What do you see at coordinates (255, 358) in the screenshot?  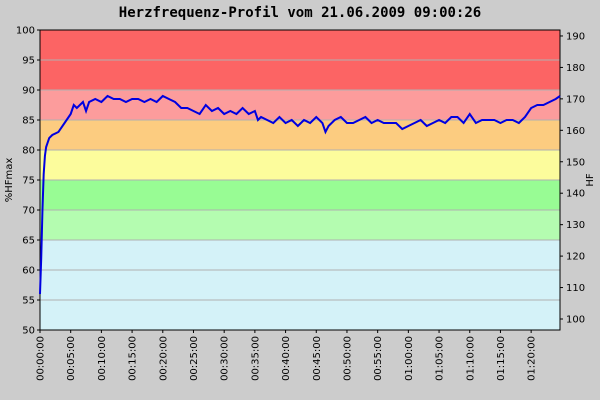 I see `x-tick-label: 00:35:00` at bounding box center [255, 358].